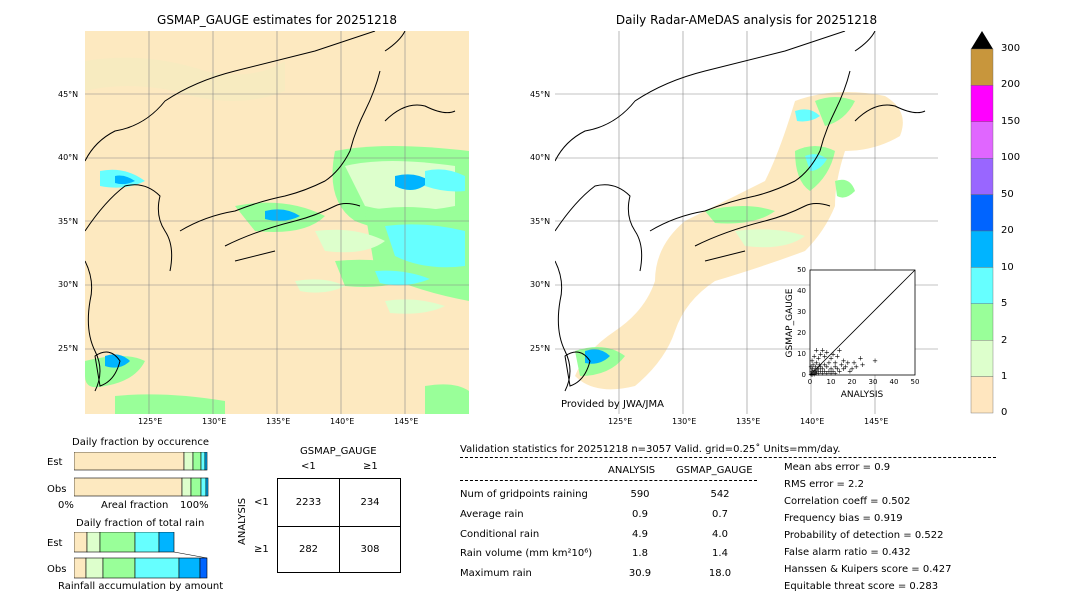  Describe the element at coordinates (1004, 376) in the screenshot. I see `colorbar-label-1: 1` at that location.